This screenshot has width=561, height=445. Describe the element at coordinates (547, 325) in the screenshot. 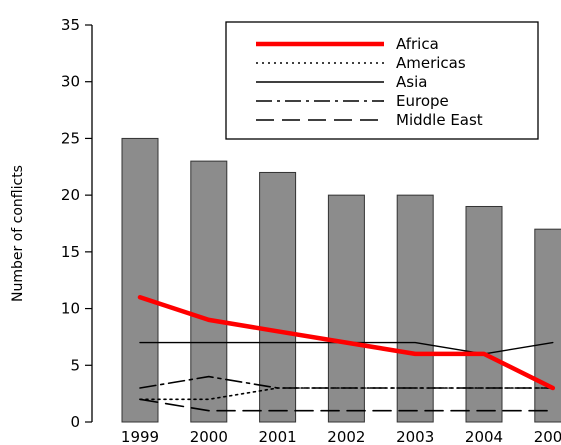

I see `bar-2005` at that location.